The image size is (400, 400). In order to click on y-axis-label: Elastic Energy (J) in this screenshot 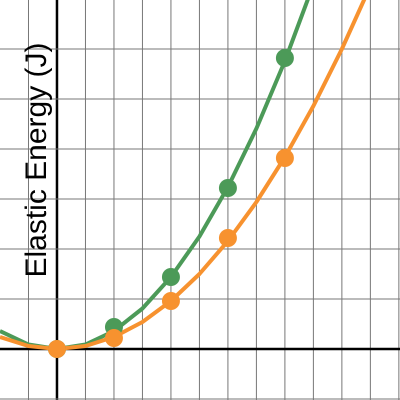, I will do `click(36, 159)`.